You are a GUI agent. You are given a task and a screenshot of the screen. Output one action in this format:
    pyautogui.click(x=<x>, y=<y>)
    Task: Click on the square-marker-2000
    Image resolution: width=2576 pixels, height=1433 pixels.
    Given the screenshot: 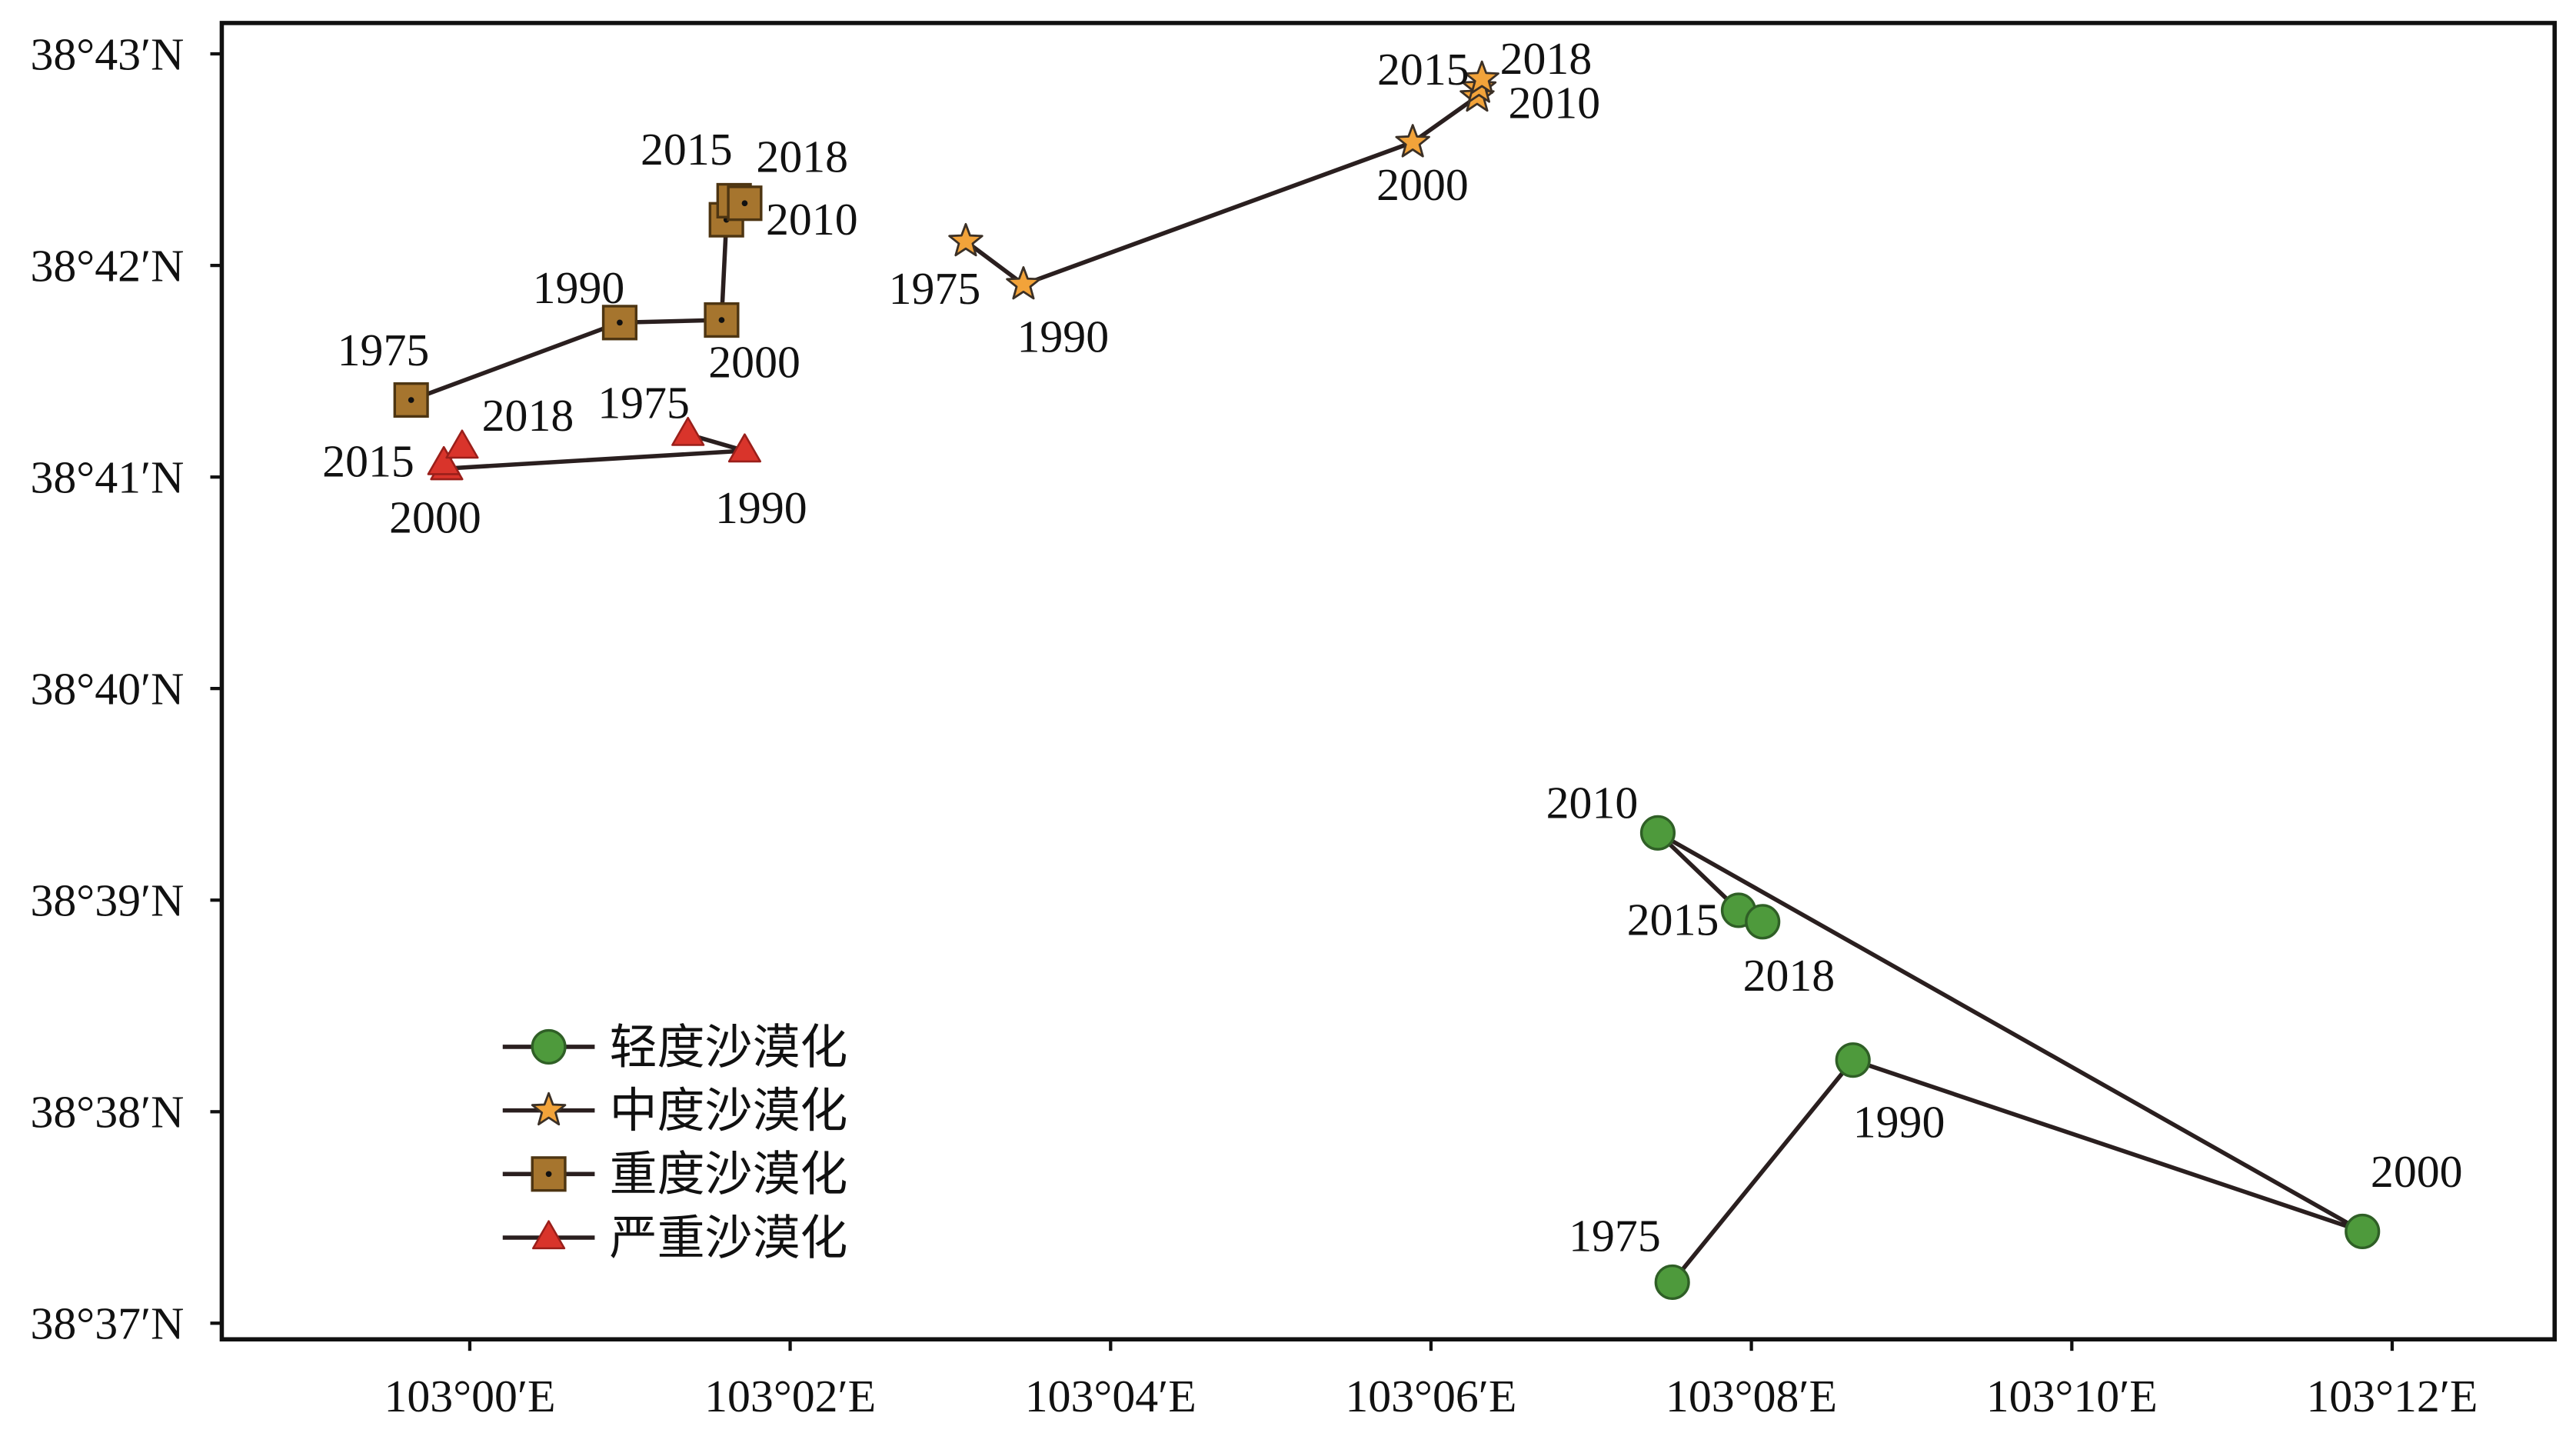 What is the action you would take?
    pyautogui.click(x=722, y=320)
    